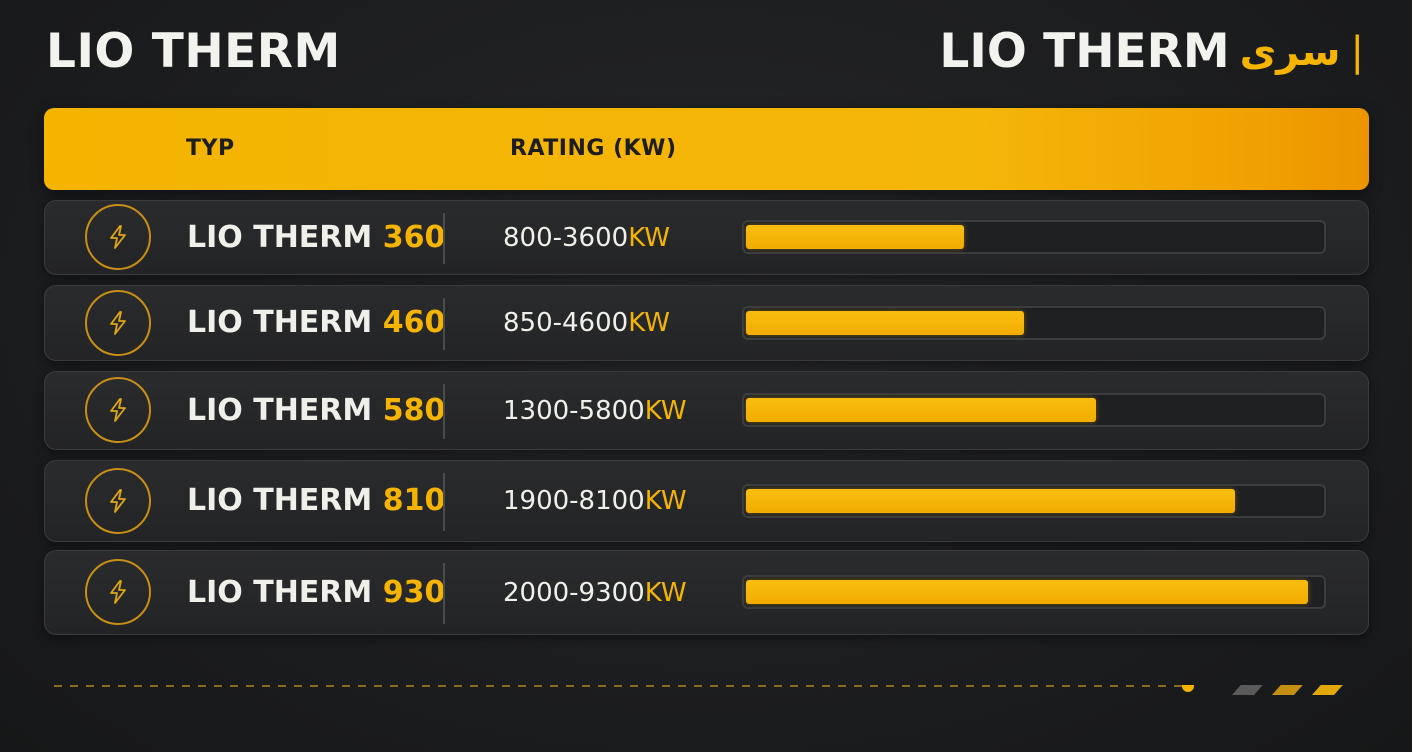  Describe the element at coordinates (414, 592) in the screenshot. I see `model-number: 930` at that location.